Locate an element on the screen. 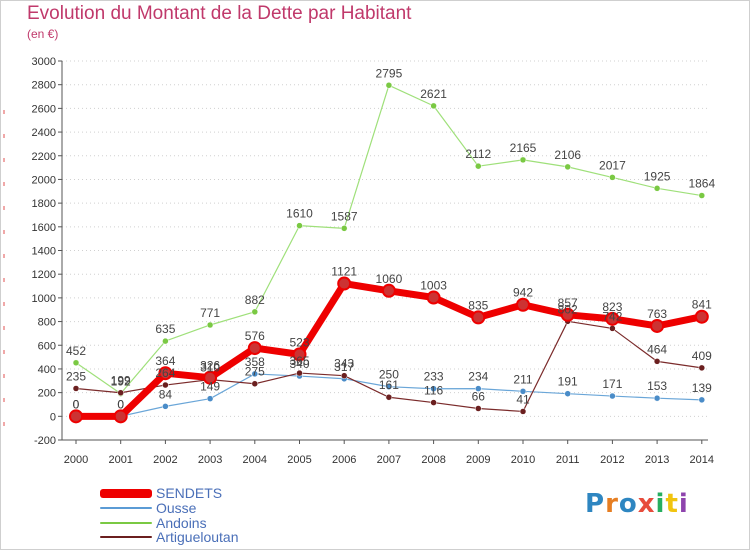 Image resolution: width=750 pixels, height=550 pixels. data-label: 343 is located at coordinates (344, 364).